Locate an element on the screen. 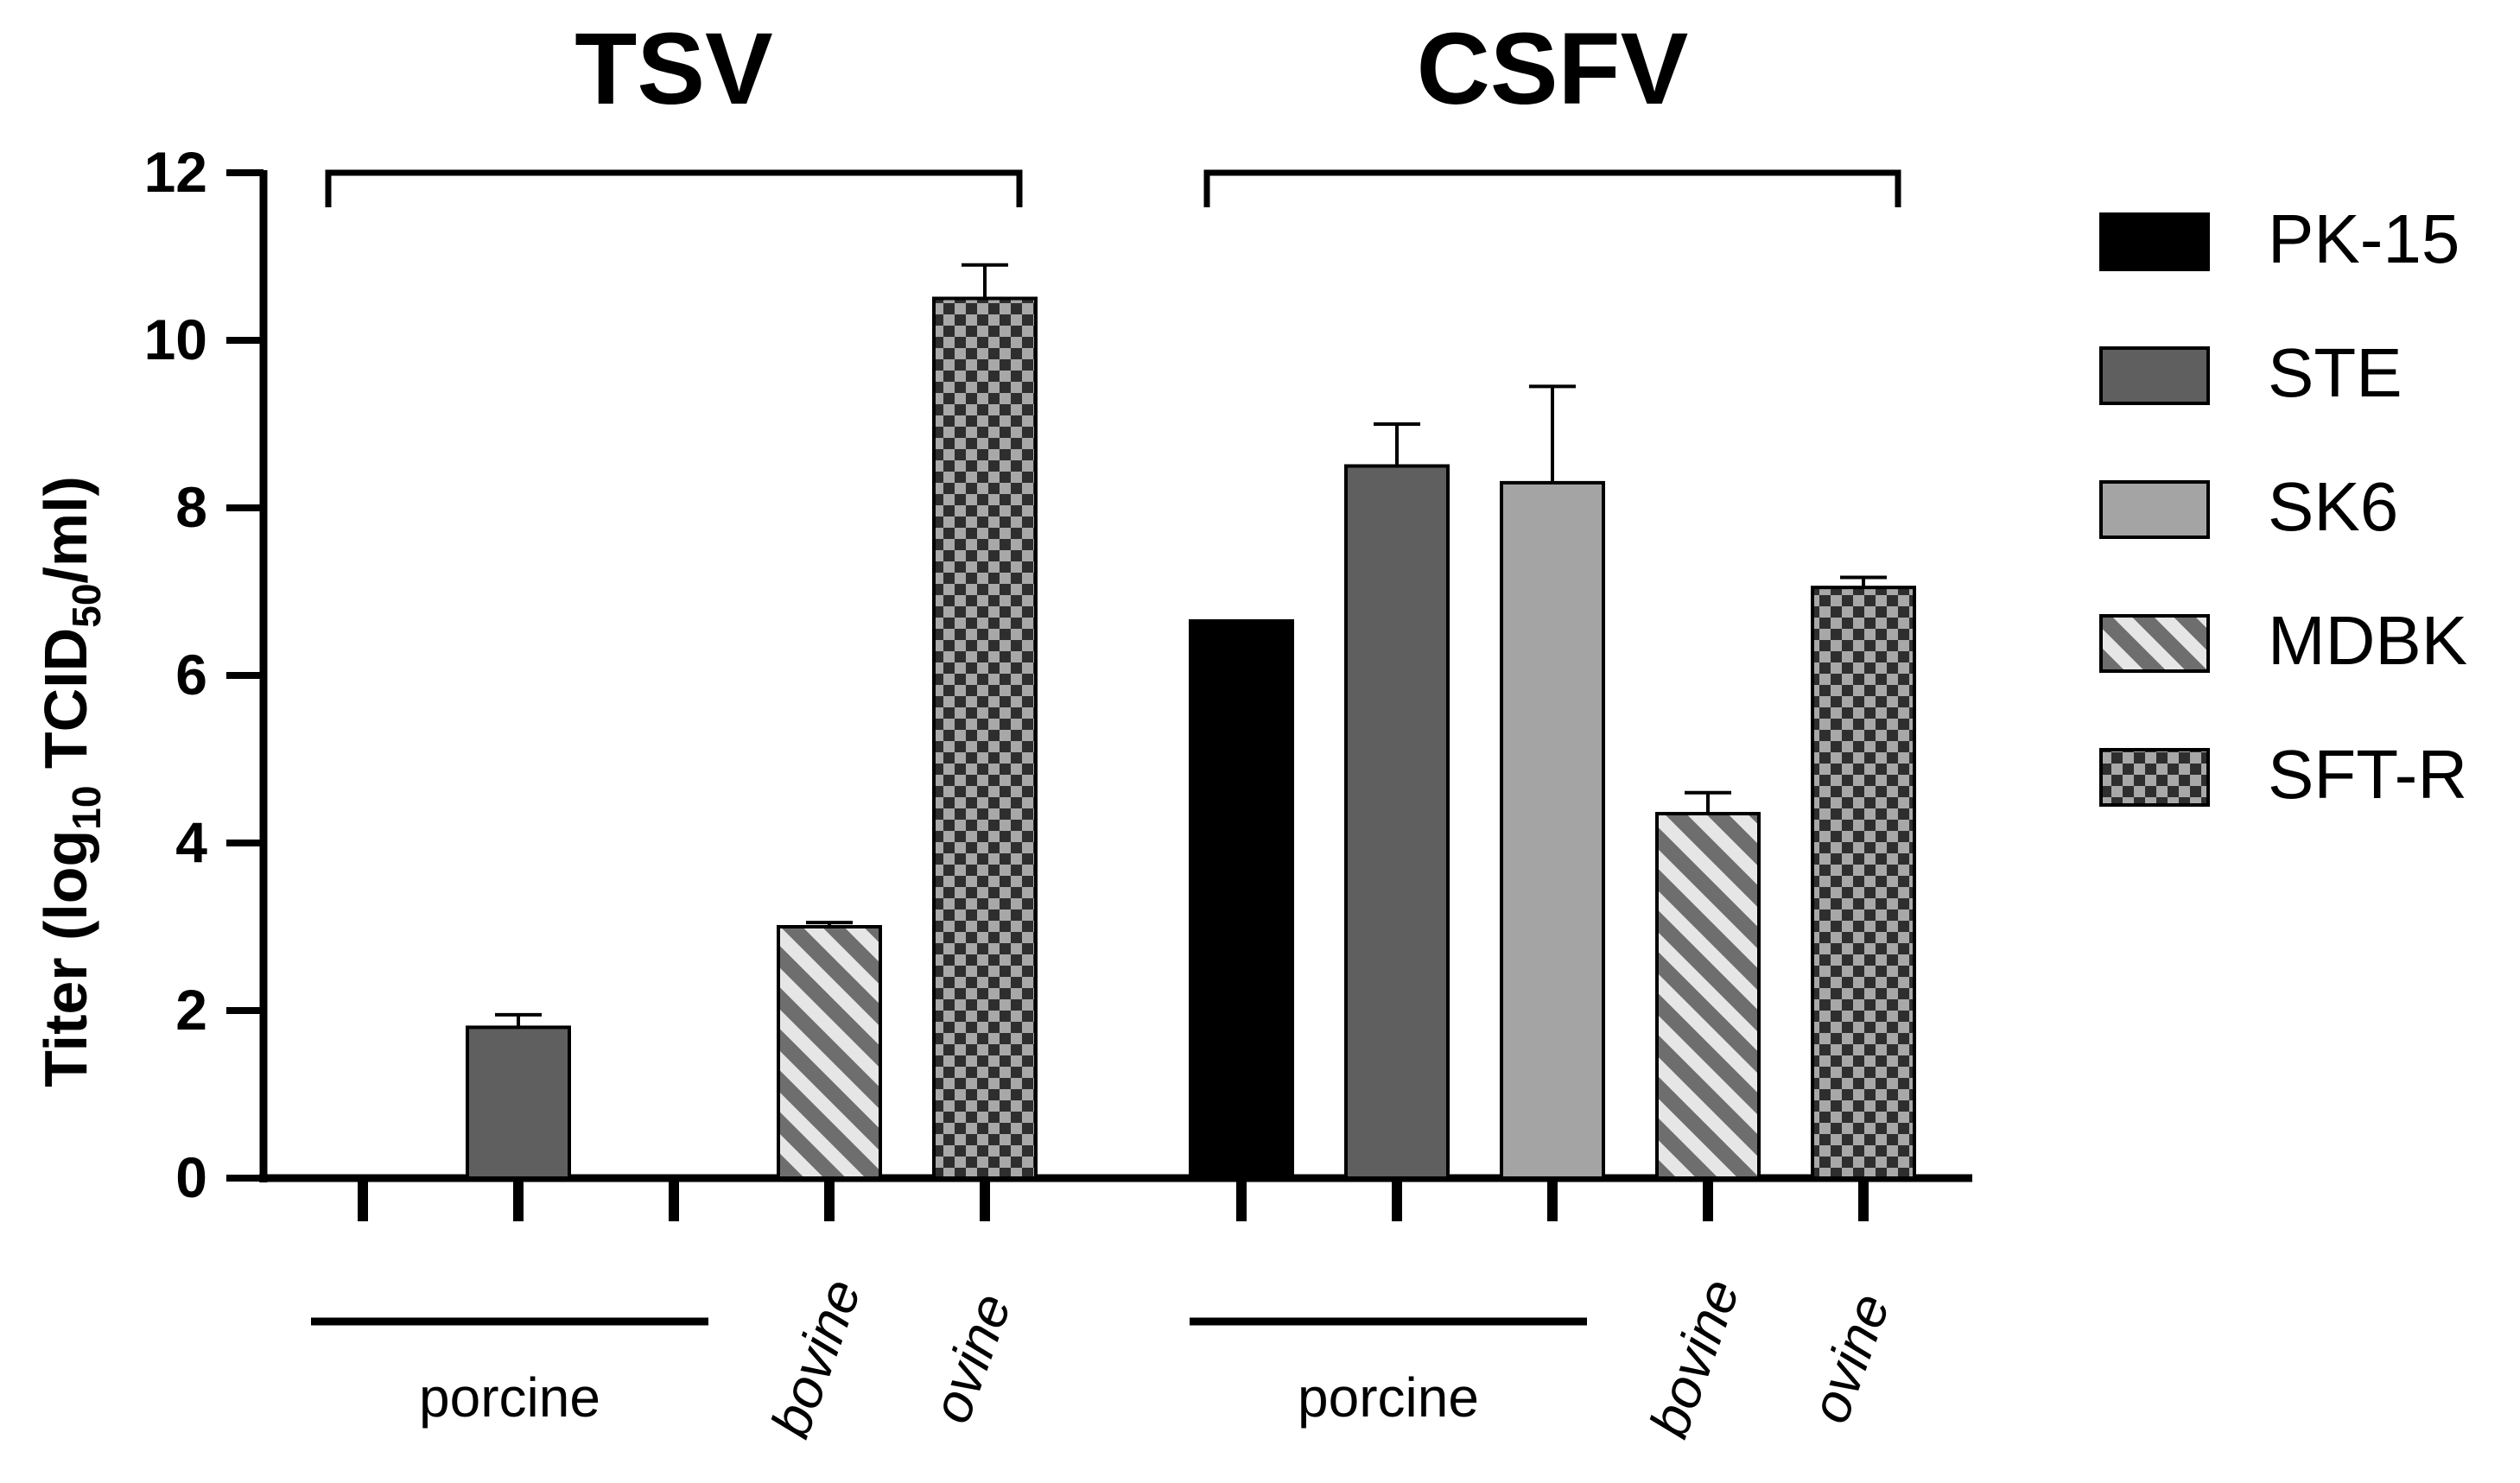 The image size is (2520, 1483). group-title: CSFV is located at coordinates (1553, 69).